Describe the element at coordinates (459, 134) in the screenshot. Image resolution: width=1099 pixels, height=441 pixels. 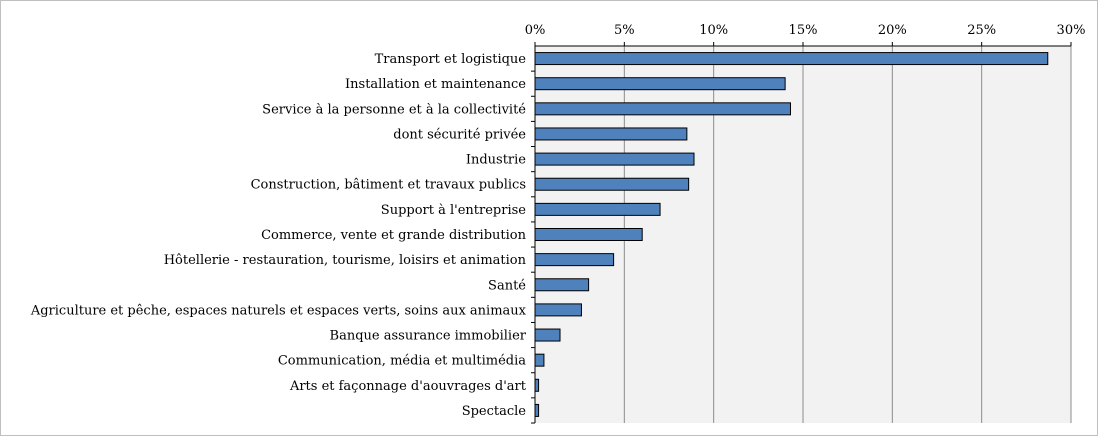
I see `category-label: dont sécurité privée` at that location.